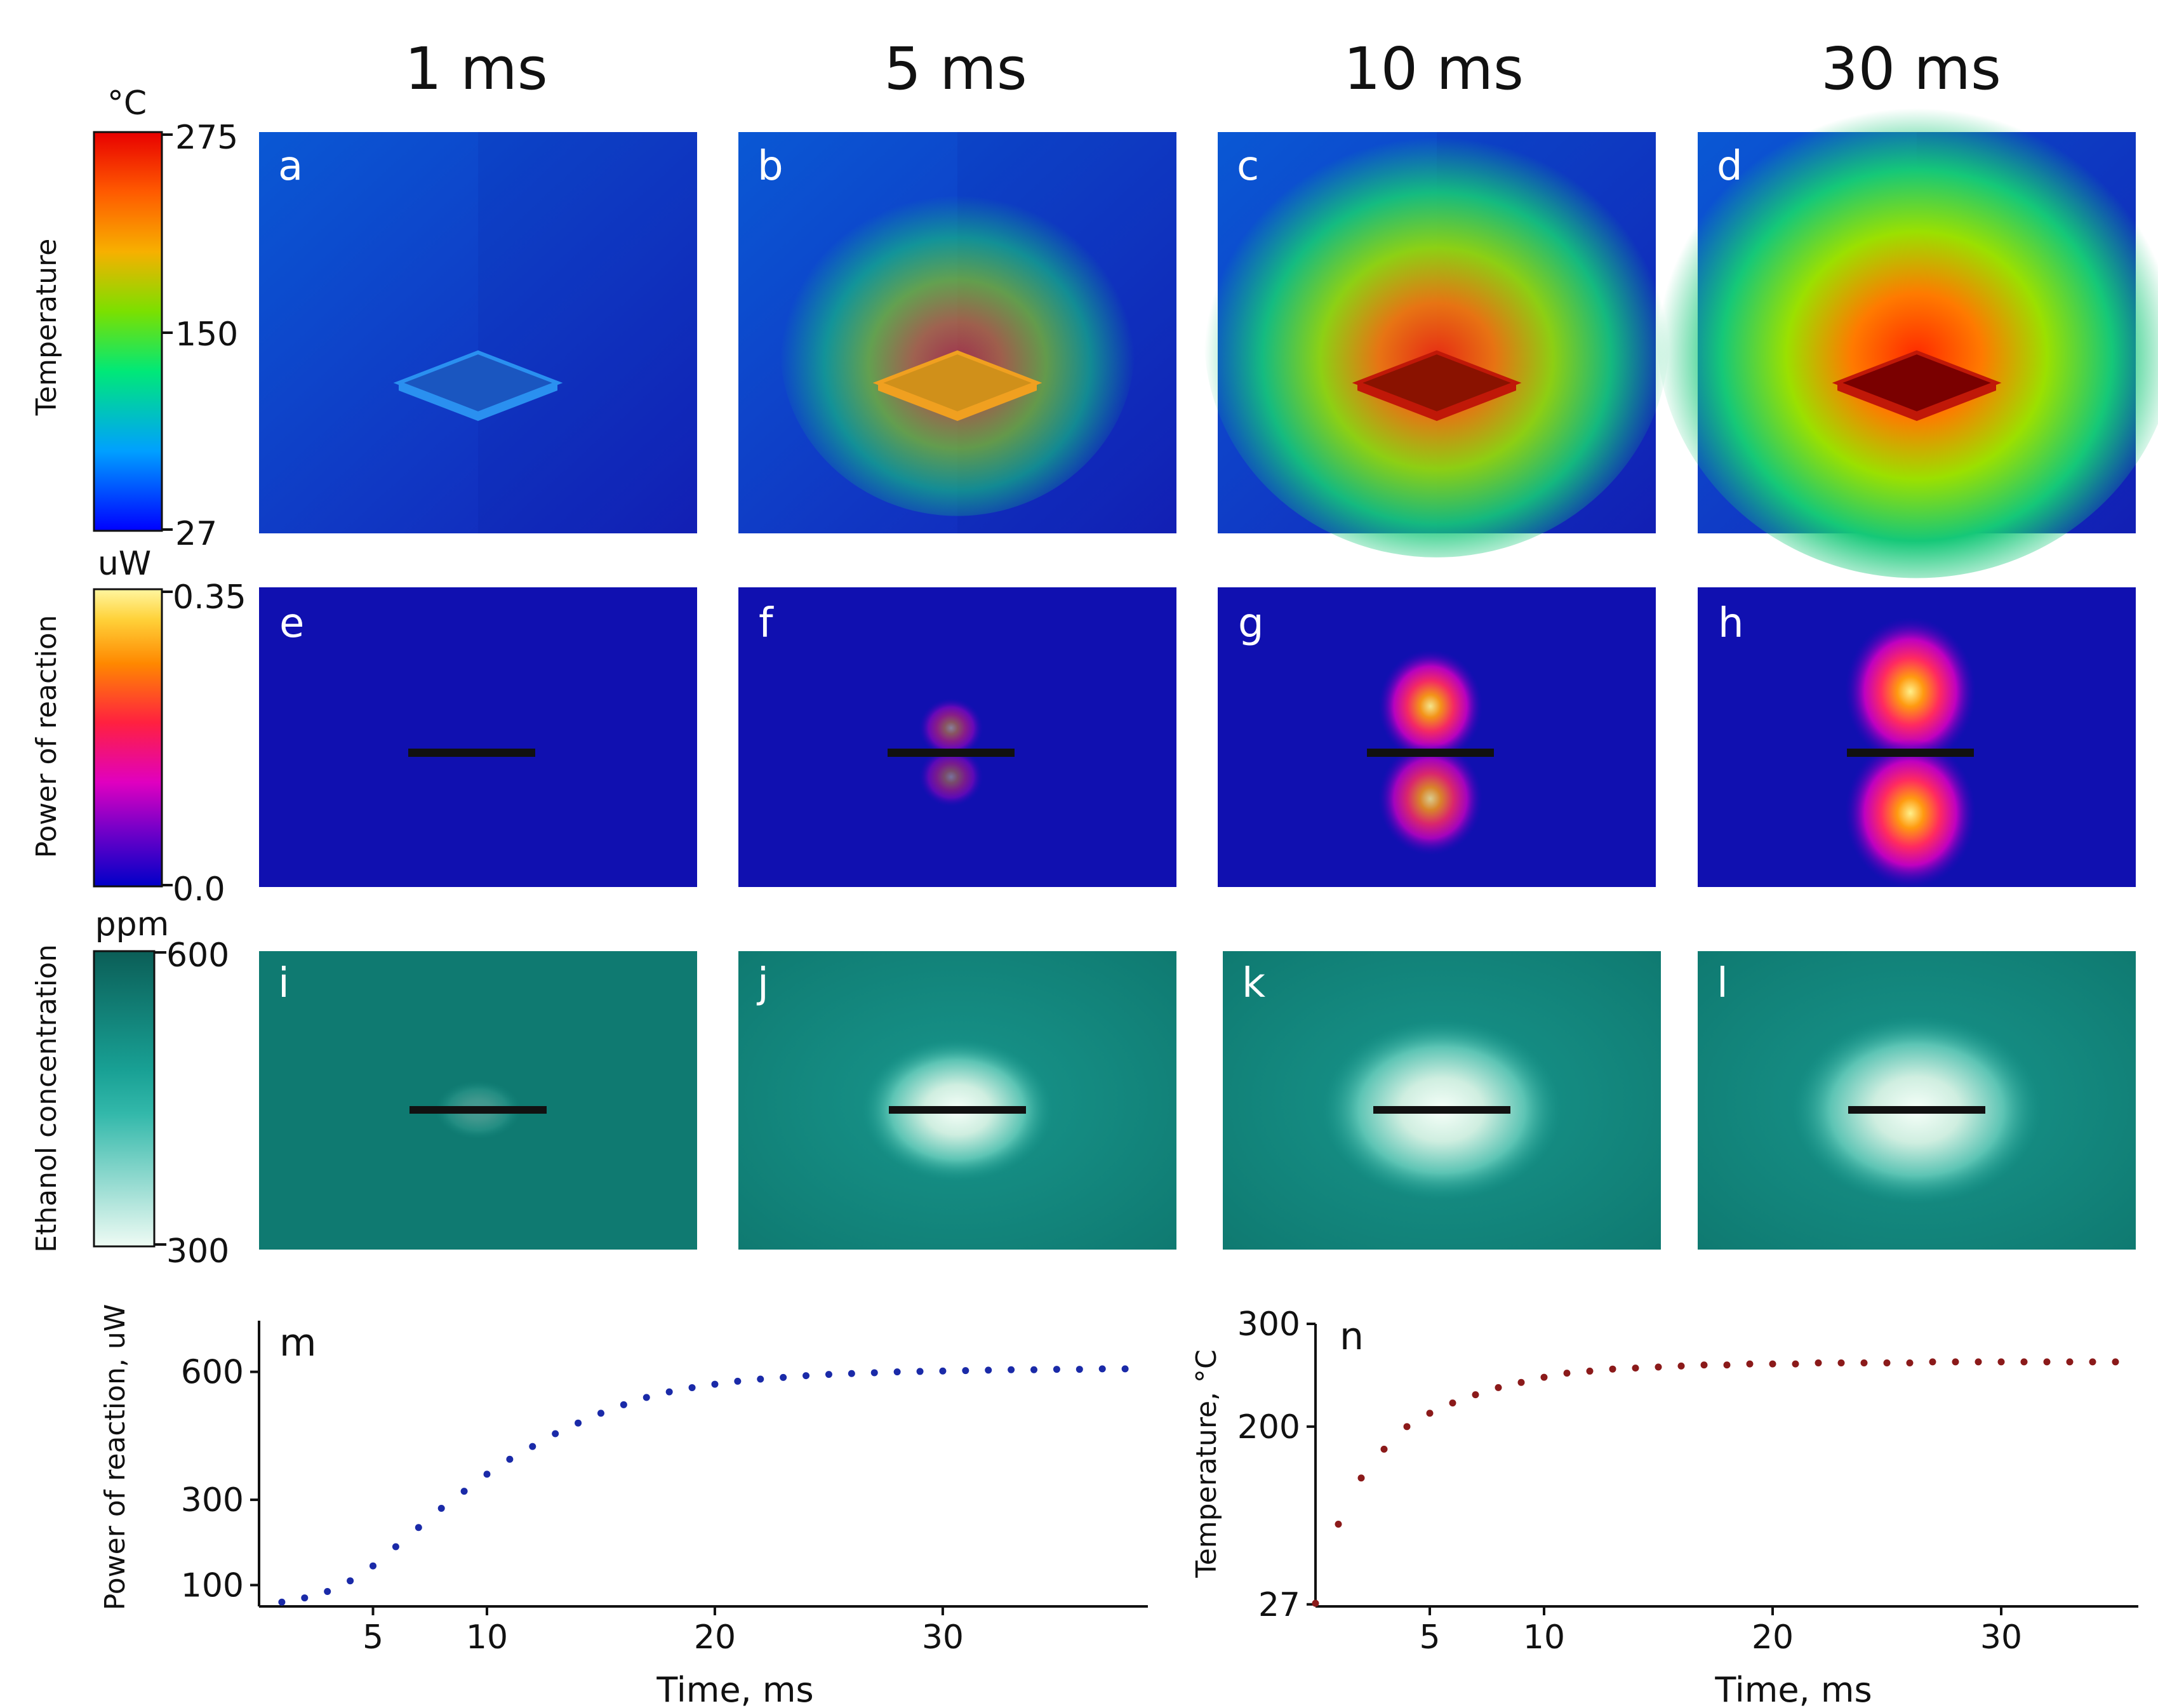 The image size is (2158, 1708). I want to click on column-header: 1 ms, so click(475, 69).